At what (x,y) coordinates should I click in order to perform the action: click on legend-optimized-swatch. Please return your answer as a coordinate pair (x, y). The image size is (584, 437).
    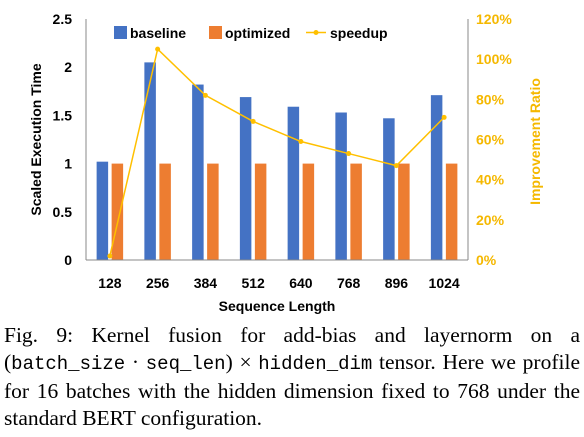
    Looking at the image, I should click on (215, 32).